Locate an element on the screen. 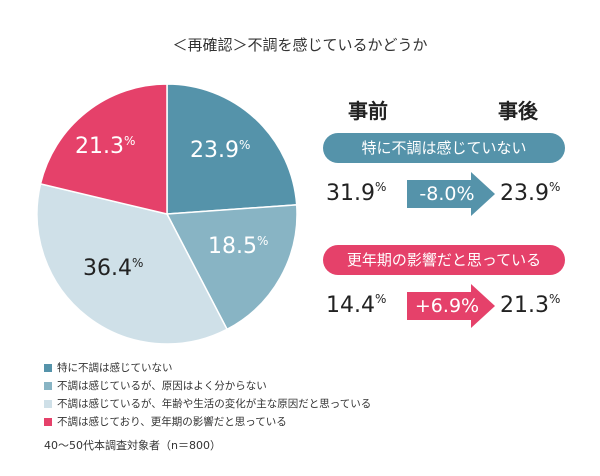  legend-item: 不調は感じているが、原因はよく分からない is located at coordinates (155, 385).